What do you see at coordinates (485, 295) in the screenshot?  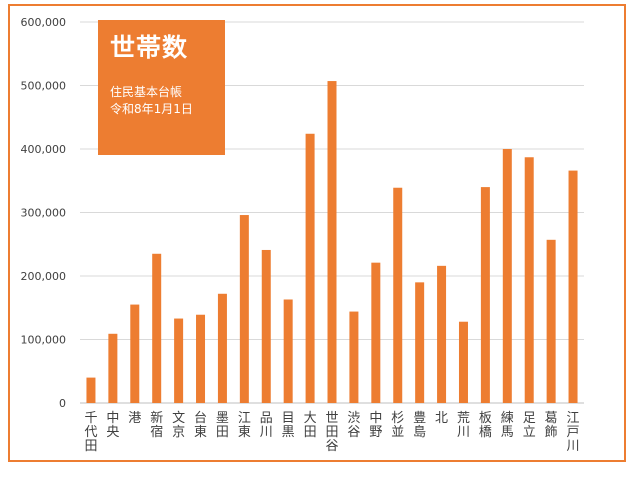 I see `bar-板橋` at bounding box center [485, 295].